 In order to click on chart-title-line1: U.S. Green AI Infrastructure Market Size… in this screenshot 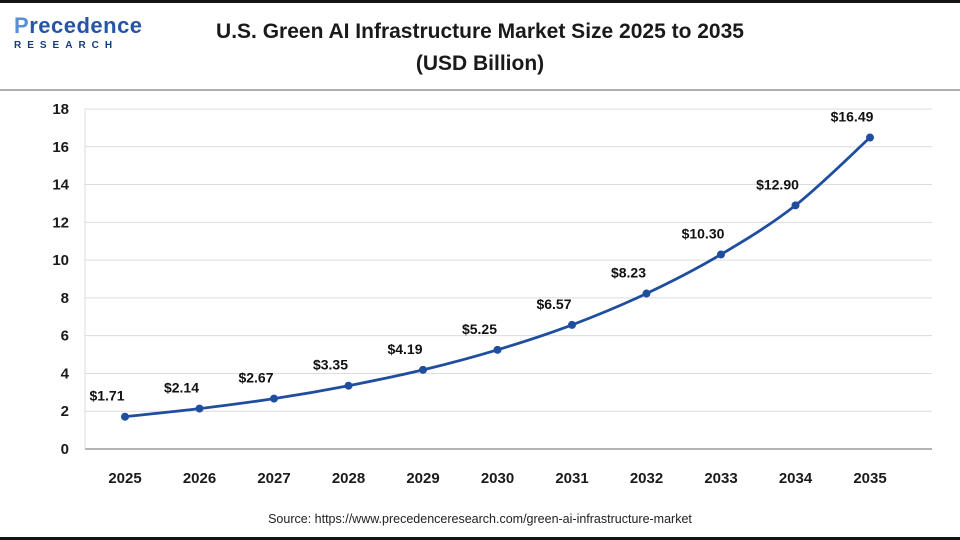, I will do `click(480, 31)`.